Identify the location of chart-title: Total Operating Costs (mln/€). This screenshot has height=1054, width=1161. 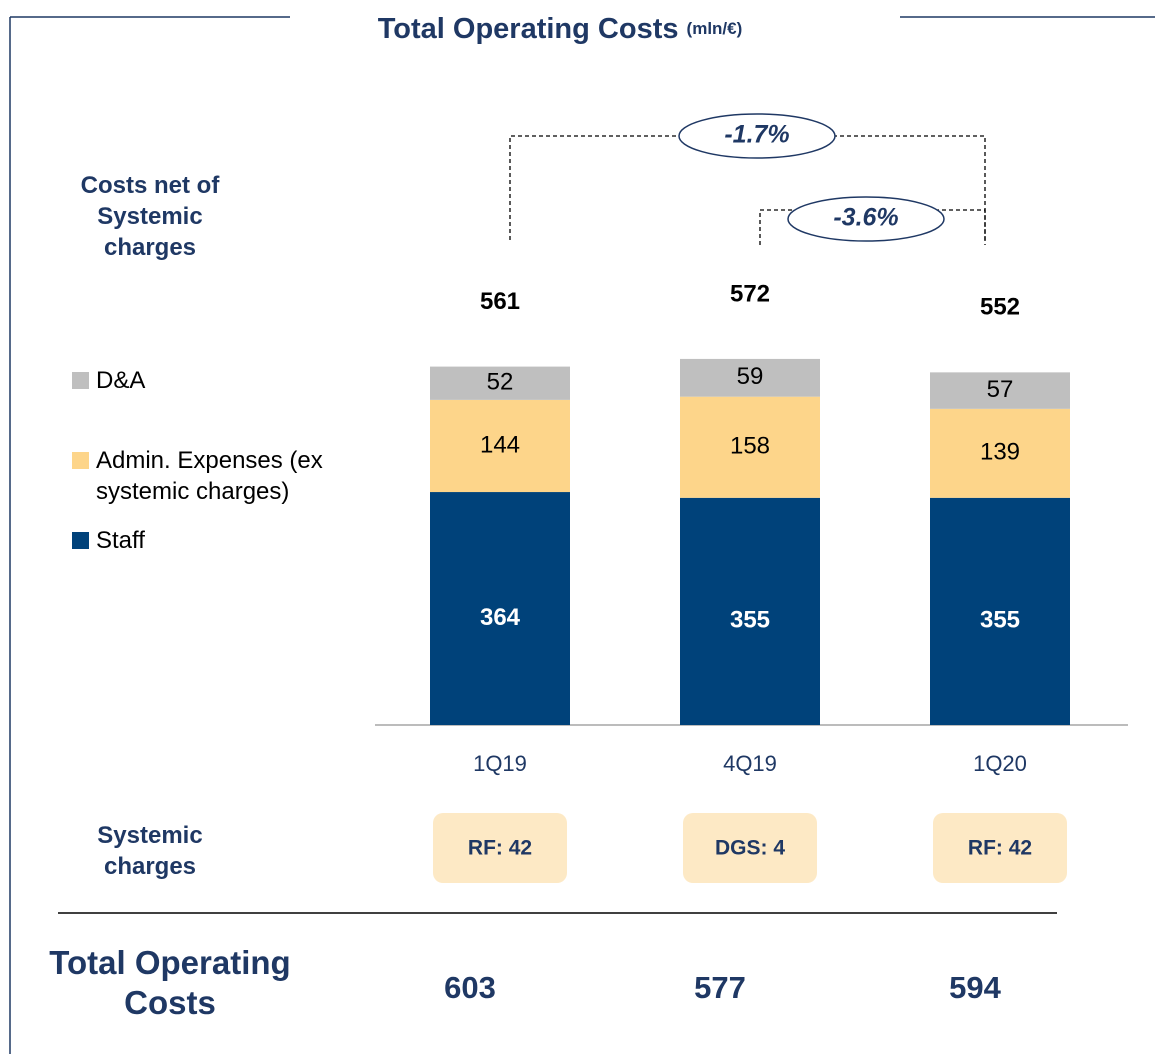
(560, 29).